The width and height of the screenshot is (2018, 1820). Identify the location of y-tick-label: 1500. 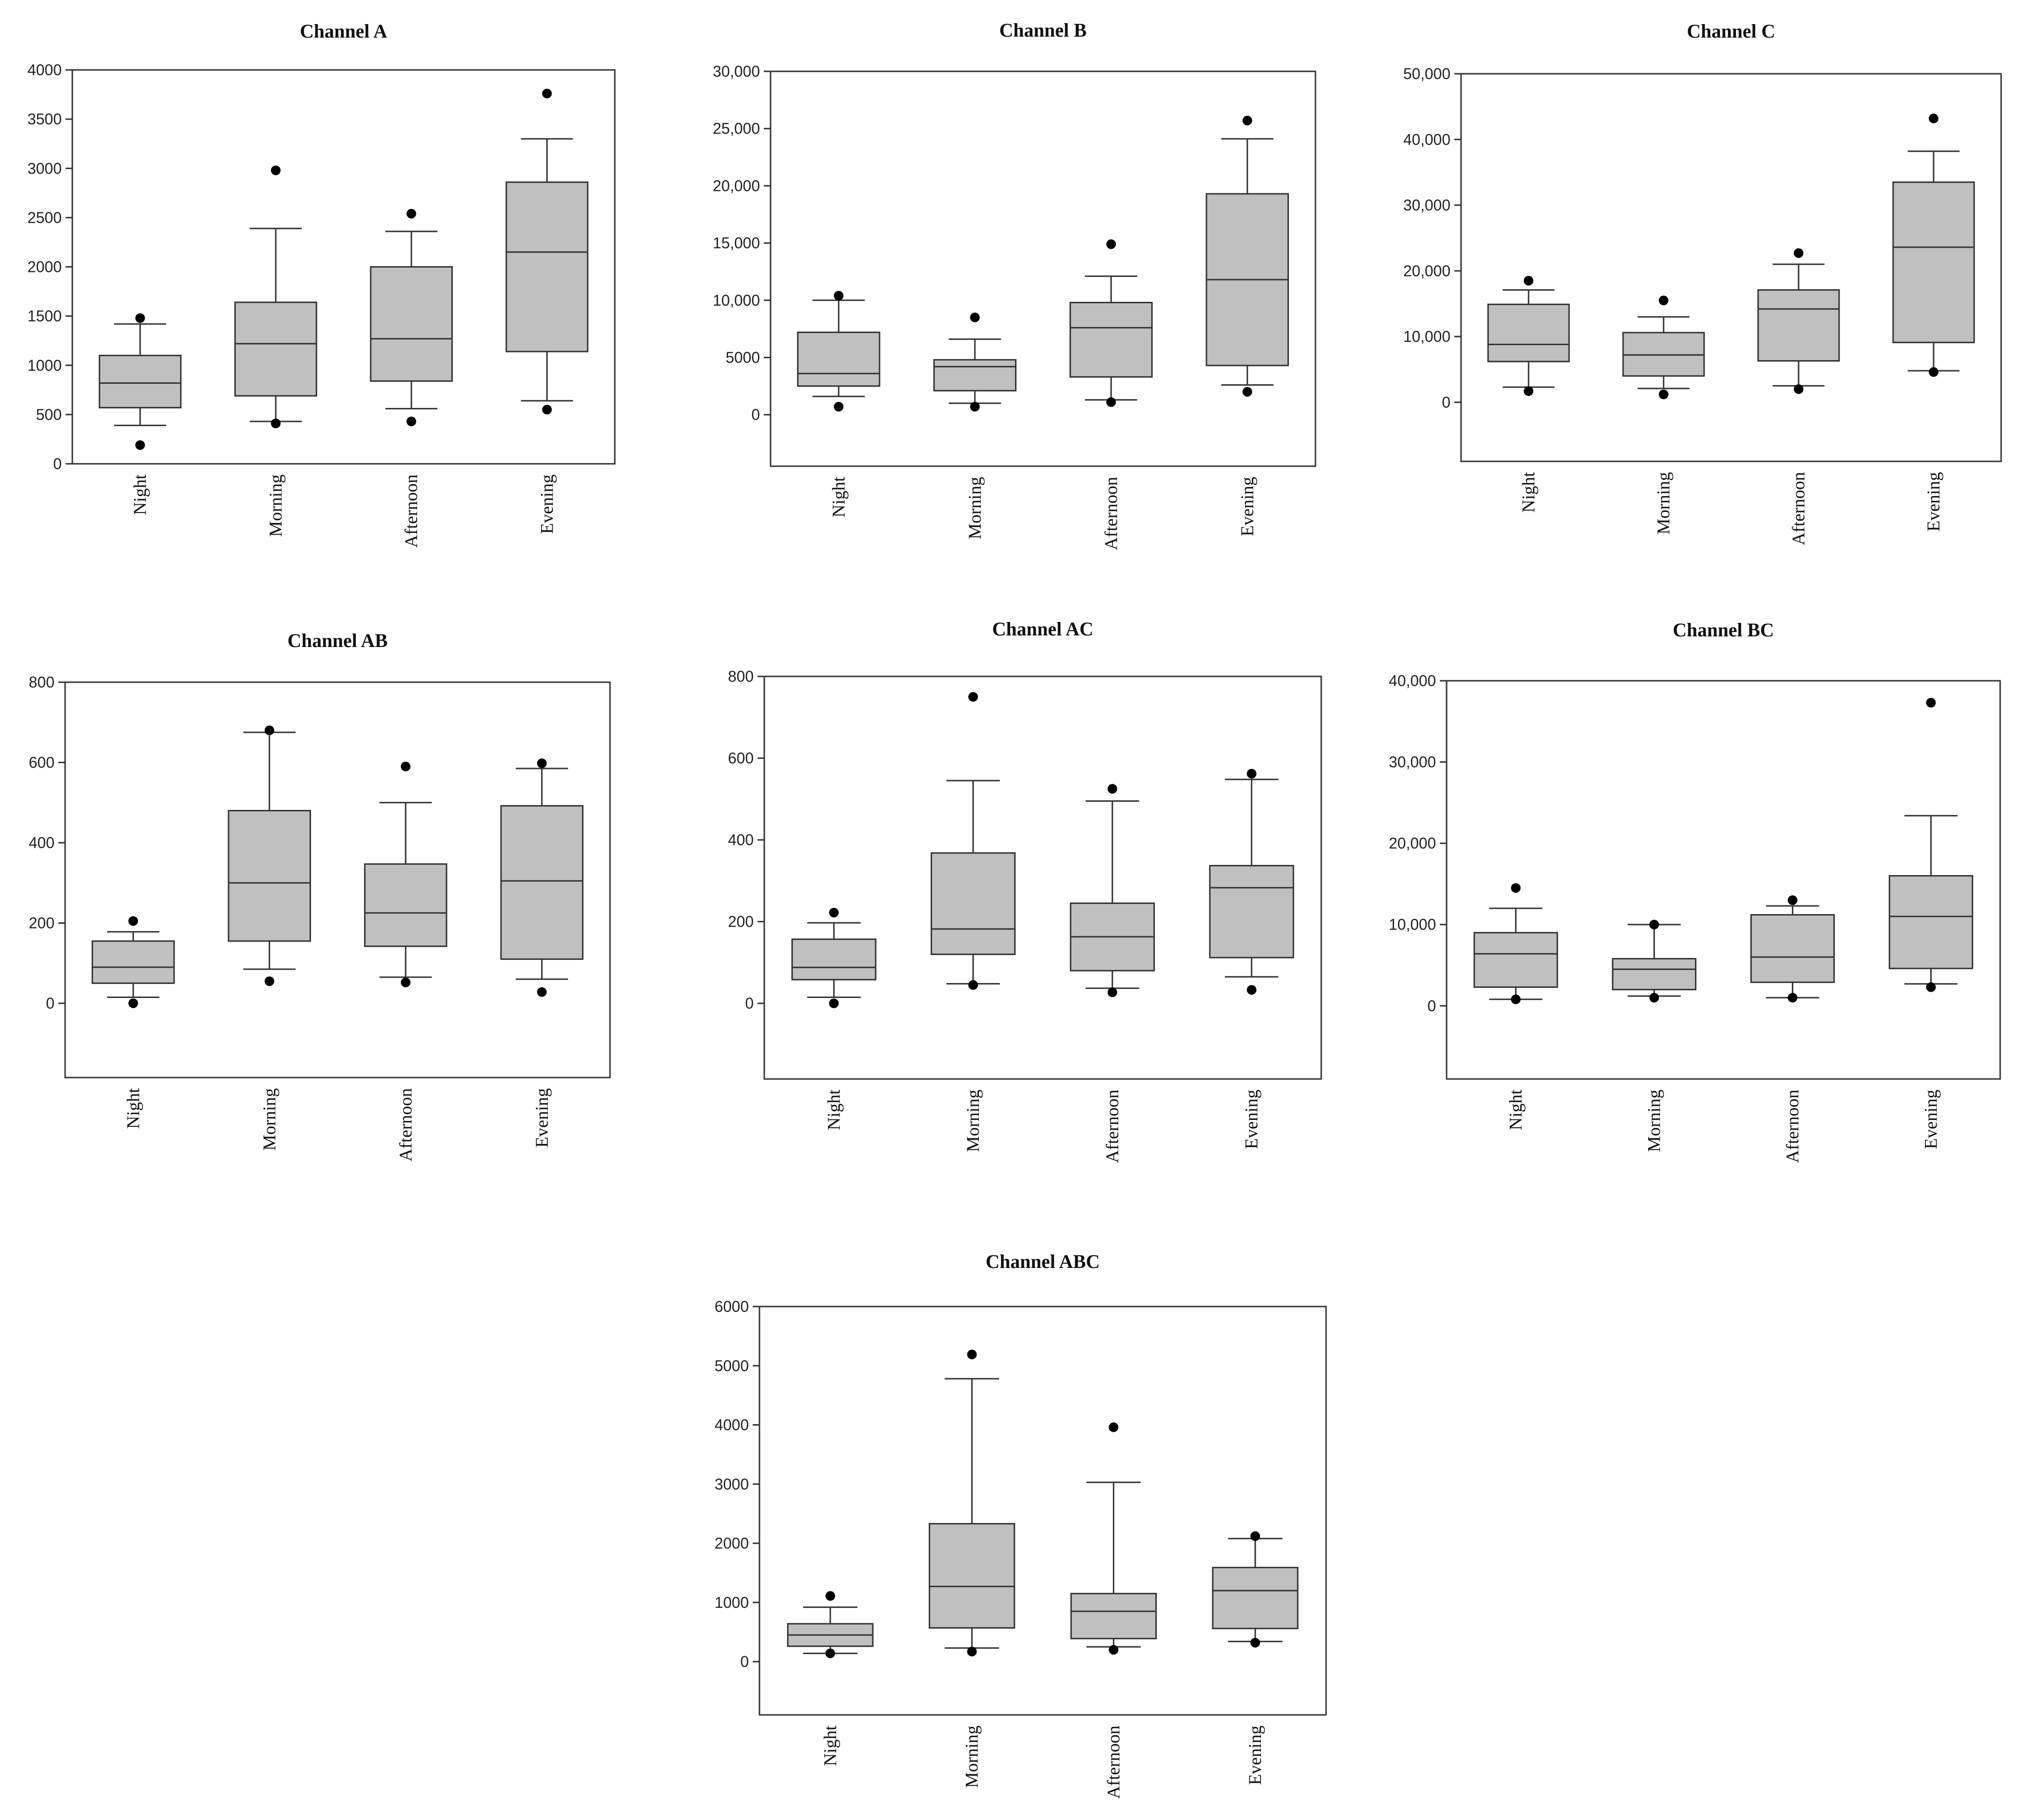
(45, 317).